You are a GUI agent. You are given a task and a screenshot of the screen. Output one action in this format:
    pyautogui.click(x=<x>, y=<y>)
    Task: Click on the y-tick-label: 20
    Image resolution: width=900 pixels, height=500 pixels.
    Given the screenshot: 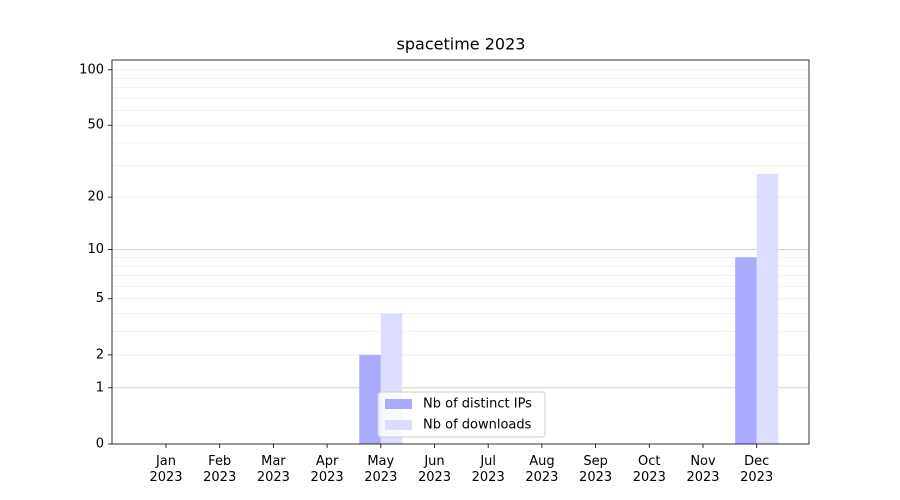 What is the action you would take?
    pyautogui.click(x=95, y=197)
    